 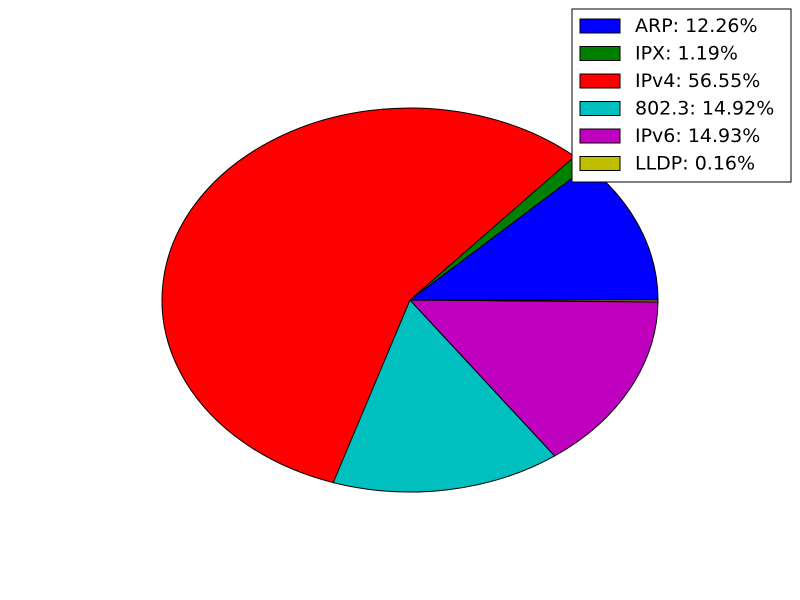 I want to click on legend-label-3: 802.3: 14.92%, so click(x=704, y=109).